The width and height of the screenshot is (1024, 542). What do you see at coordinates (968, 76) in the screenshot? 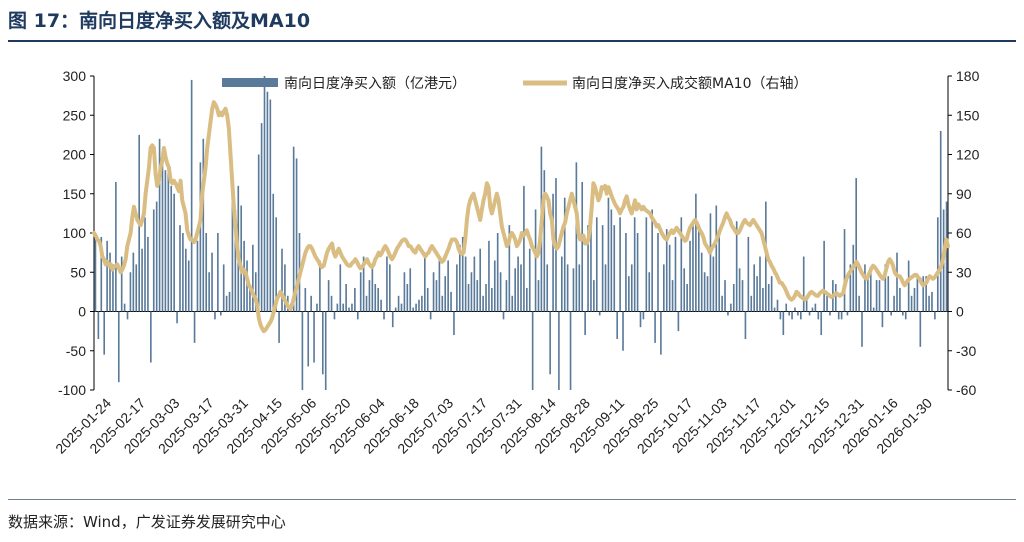
I see `right-tick-label: 180` at bounding box center [968, 76].